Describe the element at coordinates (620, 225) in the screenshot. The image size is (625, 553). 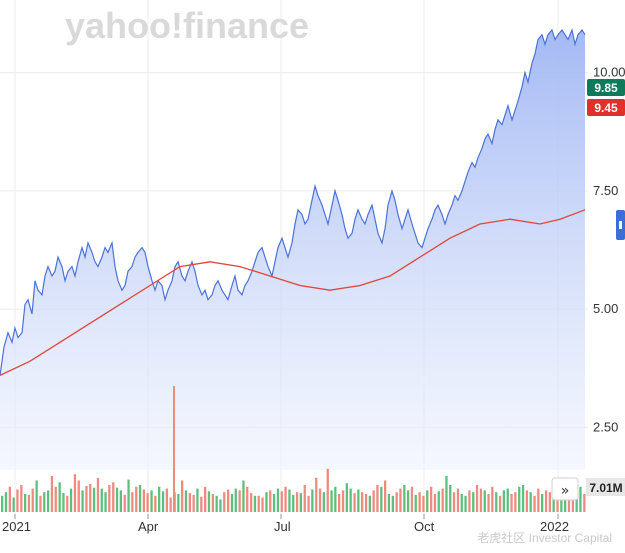
I see `side-panel-tab` at that location.